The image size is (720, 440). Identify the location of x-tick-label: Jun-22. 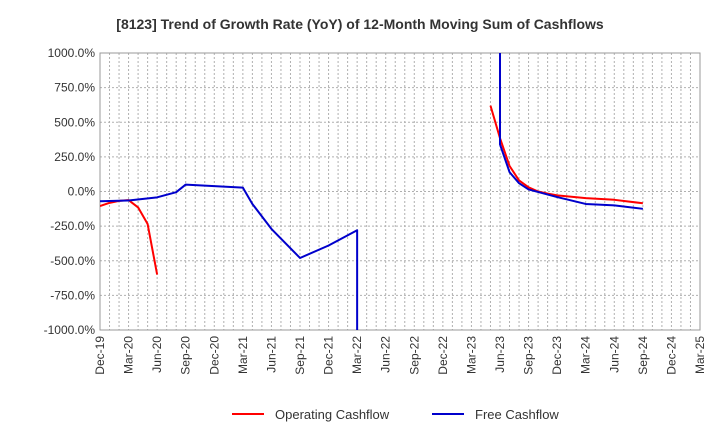
(386, 354).